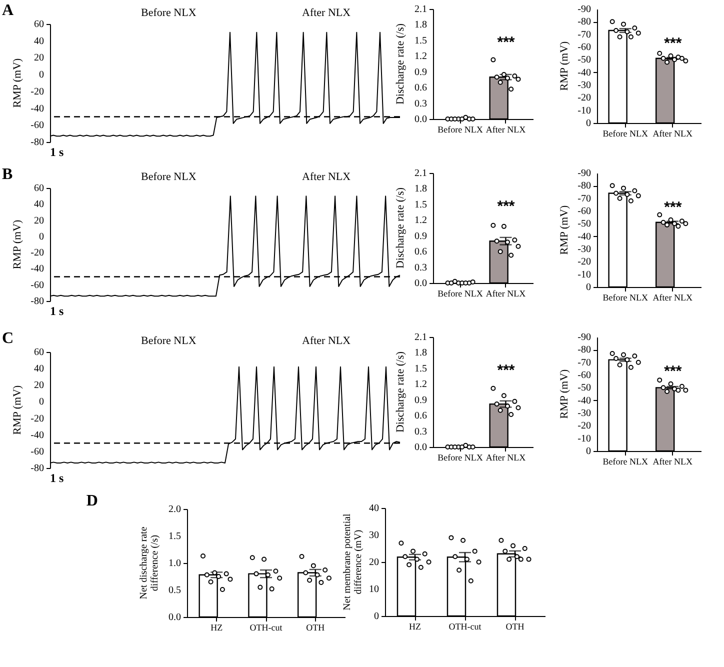 Image resolution: width=724 pixels, height=667 pixels. Describe the element at coordinates (584, 413) in the screenshot. I see `y-tick-label: -30` at that location.